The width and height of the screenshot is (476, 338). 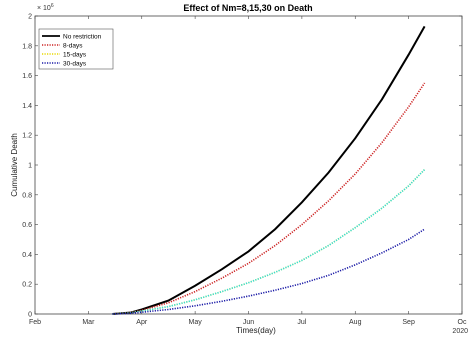 What do you see at coordinates (196, 322) in the screenshot?
I see `x-tick-label: May` at bounding box center [196, 322].